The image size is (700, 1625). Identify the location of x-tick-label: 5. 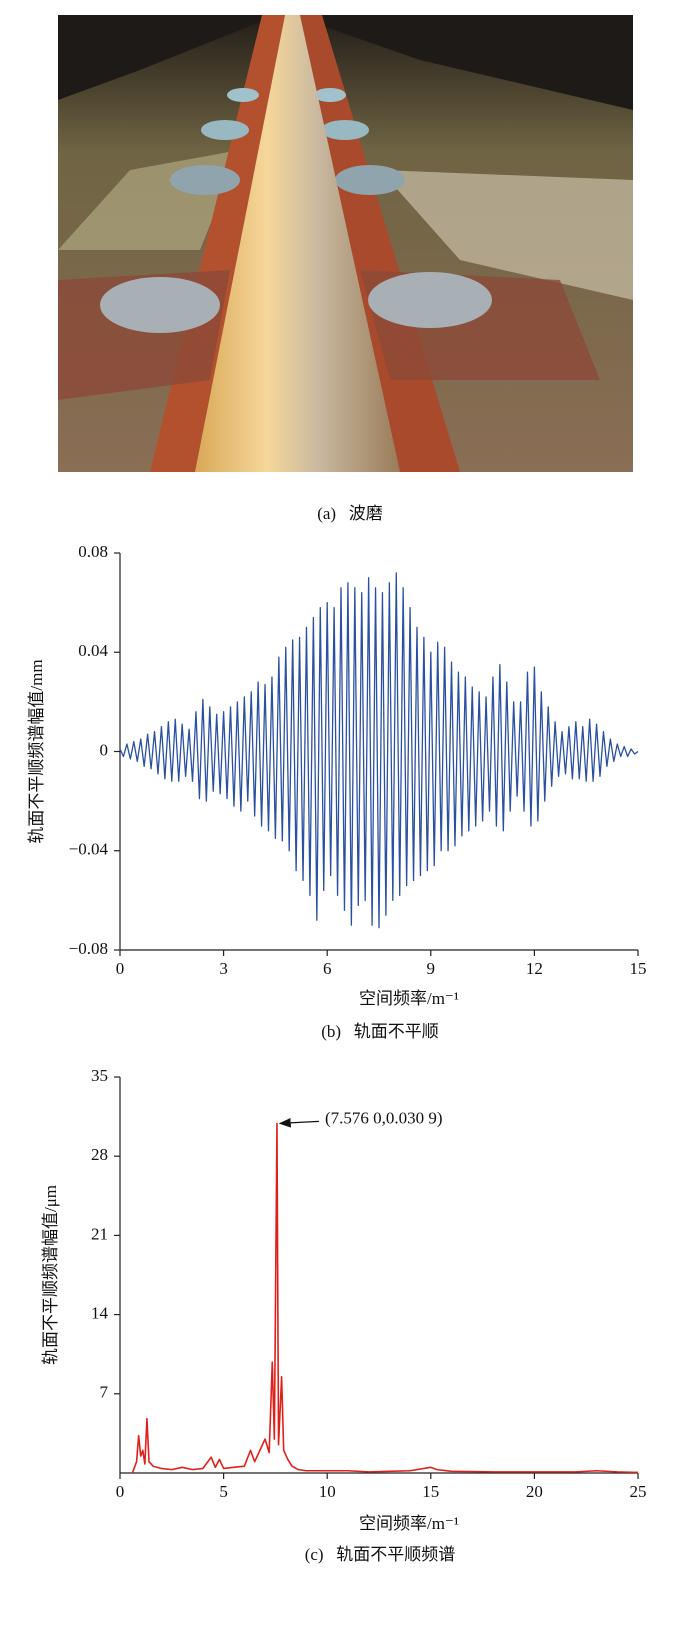
(223, 1491).